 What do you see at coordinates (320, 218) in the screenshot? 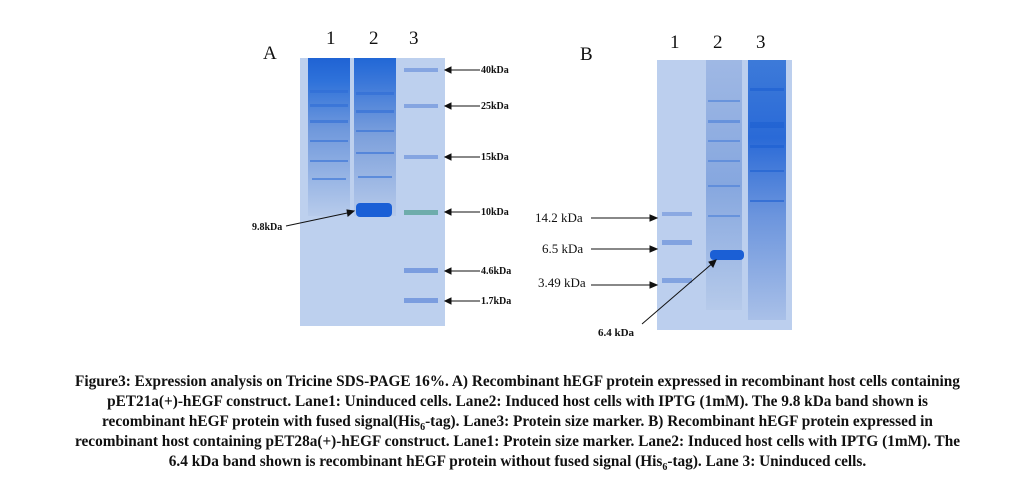
I see `panel-a-band-arrow` at bounding box center [320, 218].